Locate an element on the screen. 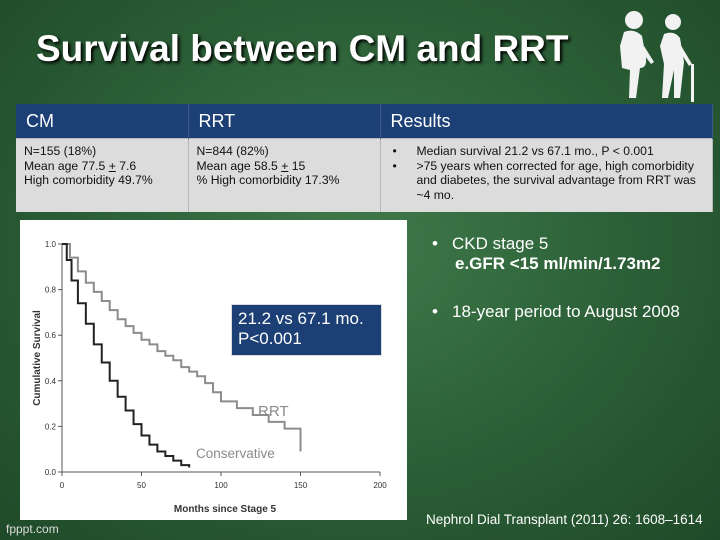  series-label-conservative: Conservative is located at coordinates (235, 453).